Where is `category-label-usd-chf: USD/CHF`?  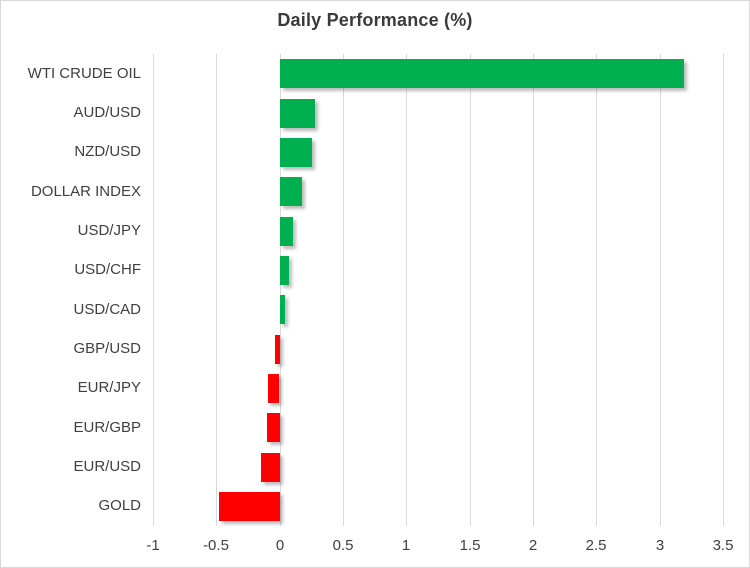 category-label-usd-chf: USD/CHF is located at coordinates (107, 269).